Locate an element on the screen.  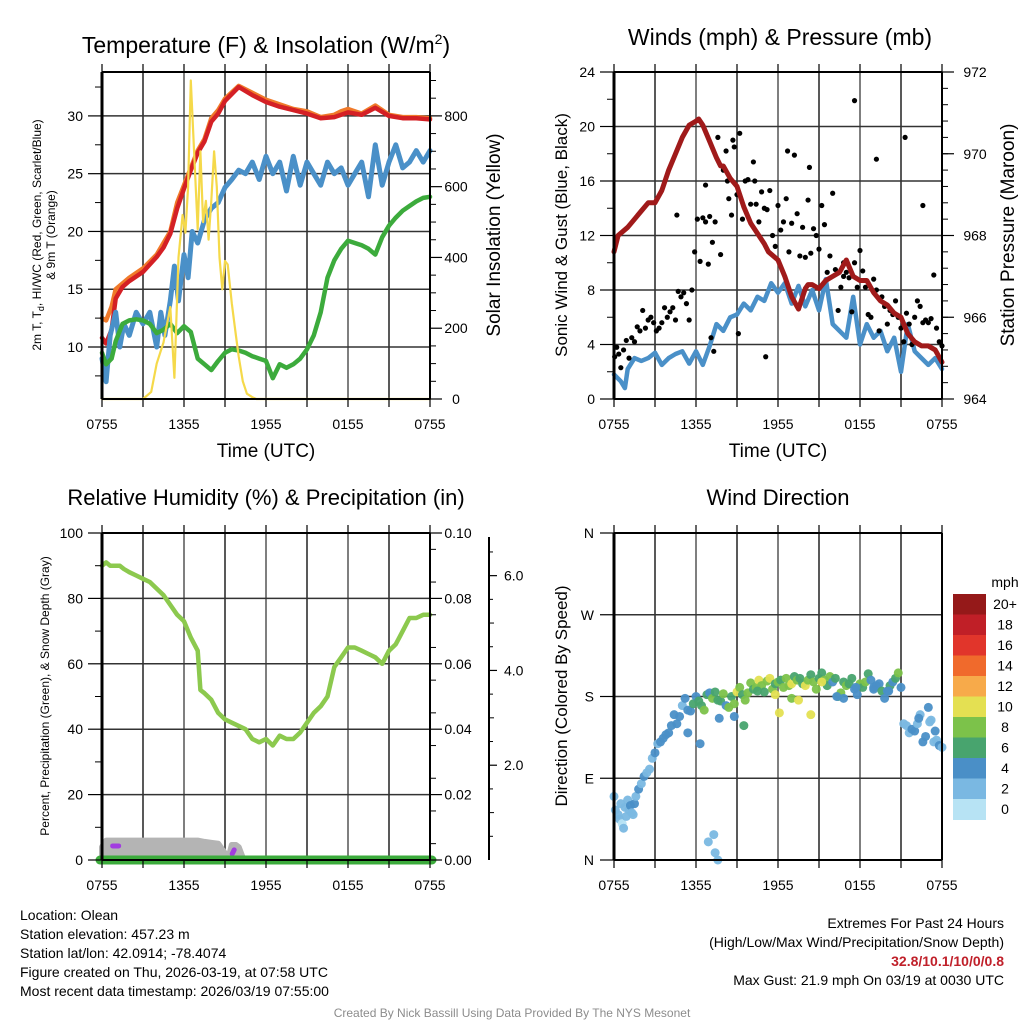
series-line-relative-humidity is located at coordinates (266, 654).